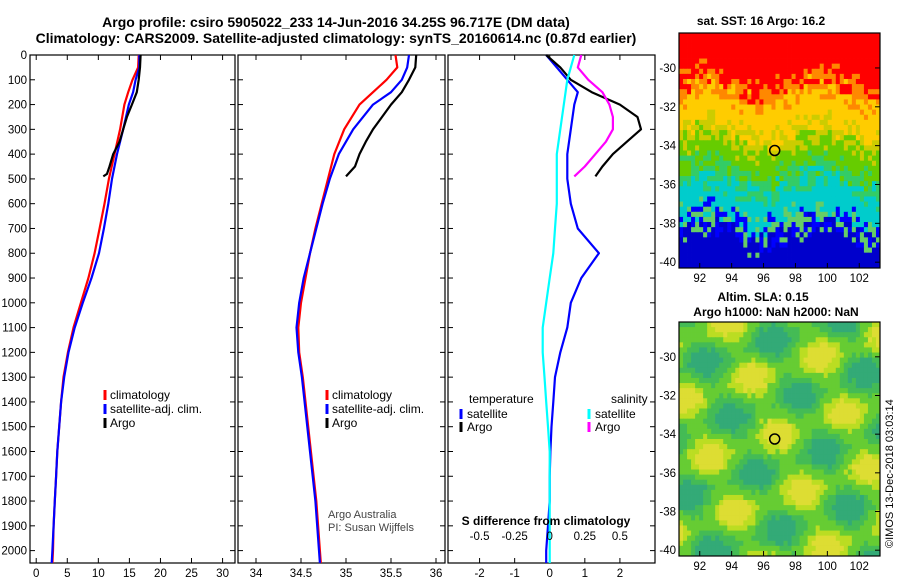 This screenshot has width=900, height=580. I want to click on x-tick-label: 36, so click(436, 574).